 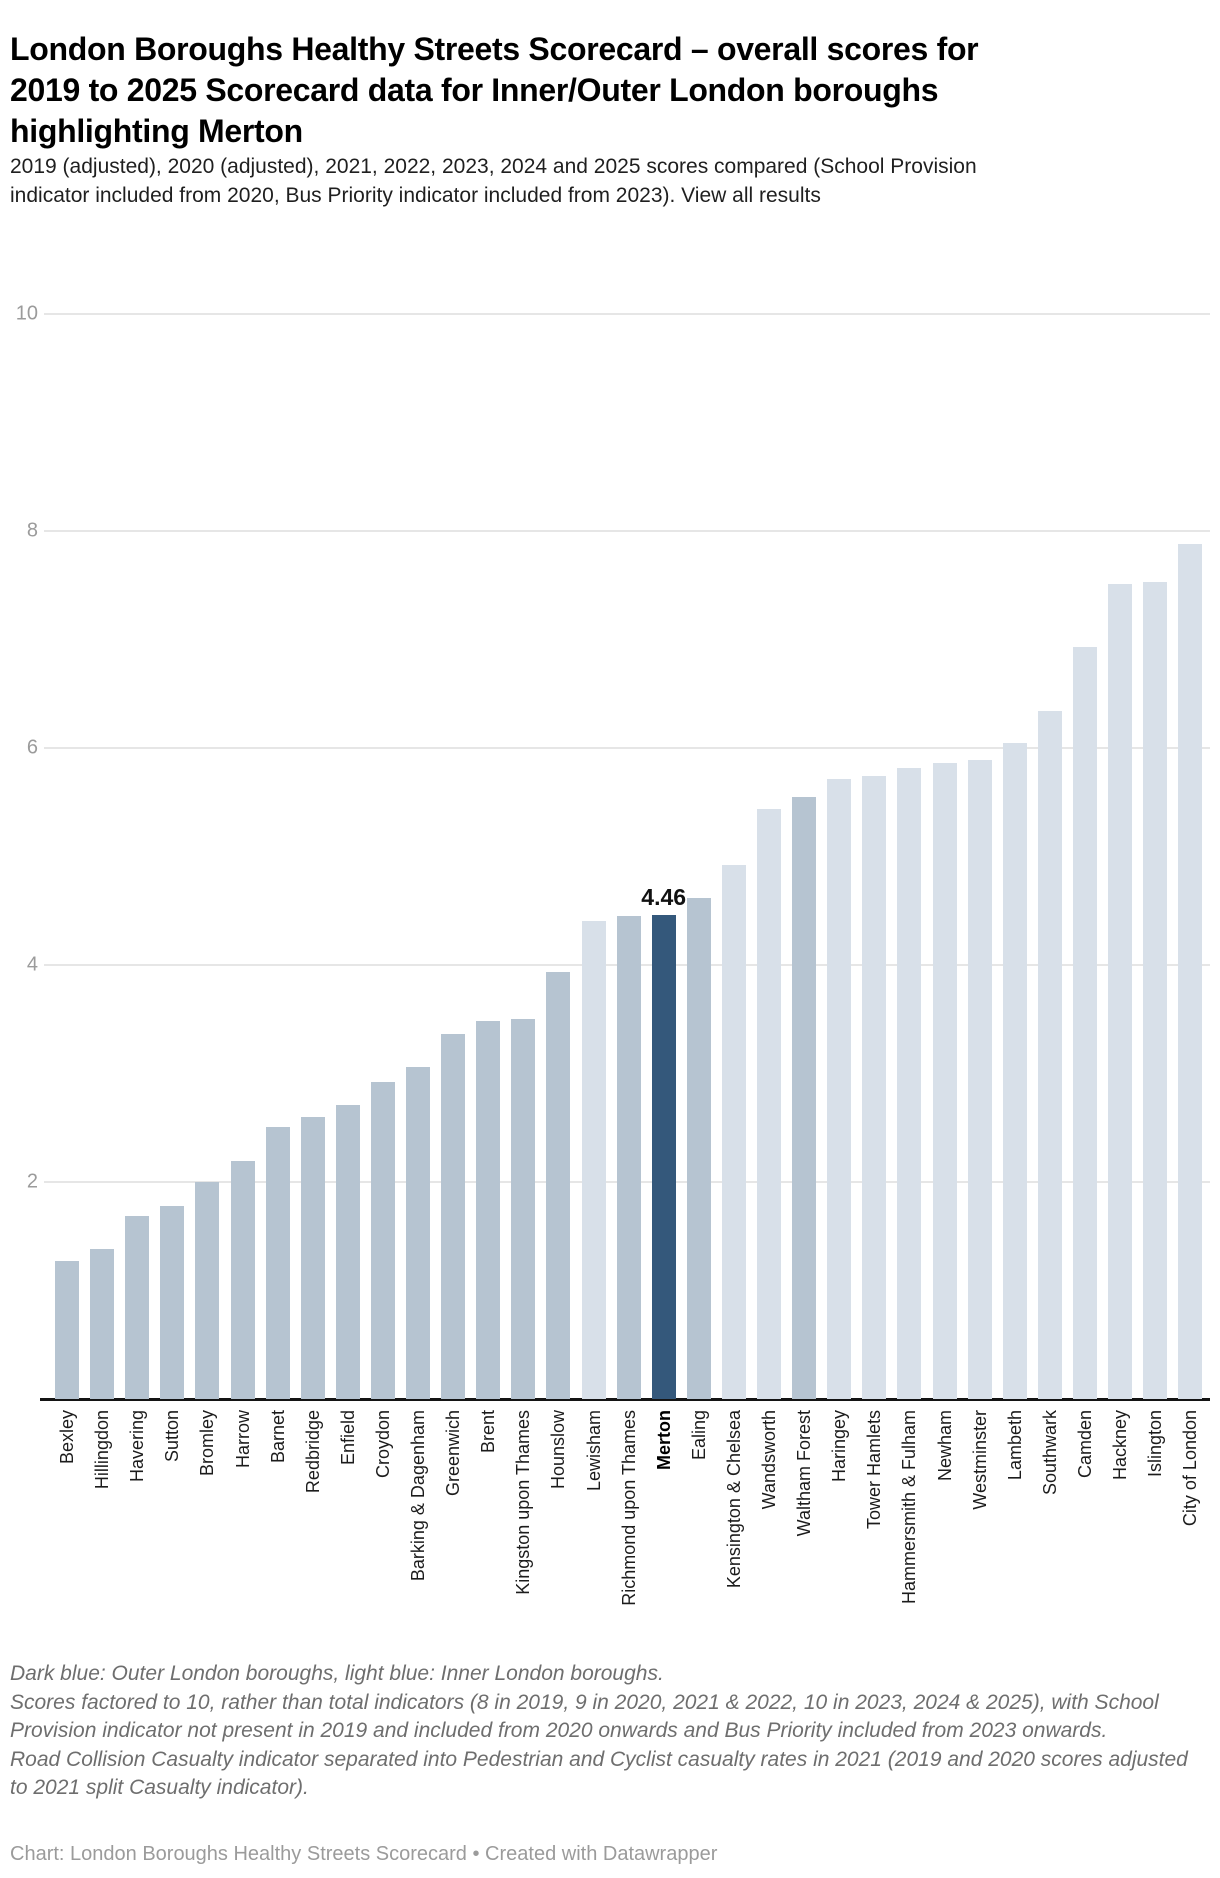 I want to click on view-all-results-link: View all results, so click(x=751, y=195).